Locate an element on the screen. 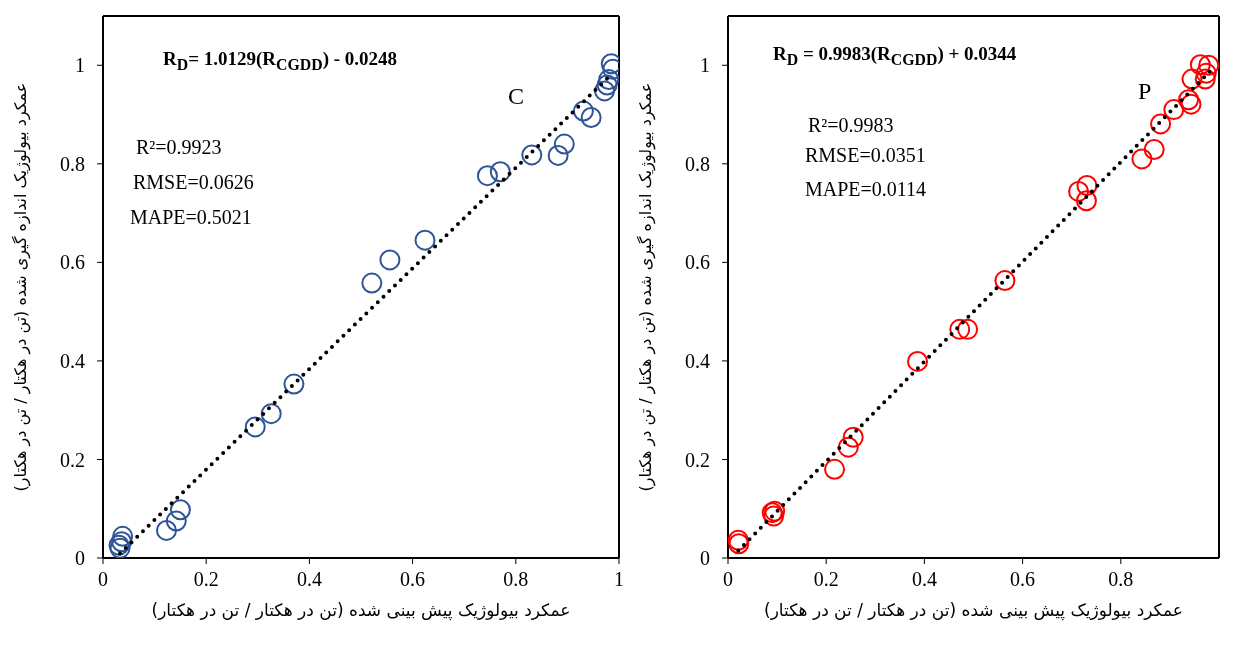 Image resolution: width=1235 pixels, height=659 pixels. annotation: MAPE=0.0114 is located at coordinates (866, 189).